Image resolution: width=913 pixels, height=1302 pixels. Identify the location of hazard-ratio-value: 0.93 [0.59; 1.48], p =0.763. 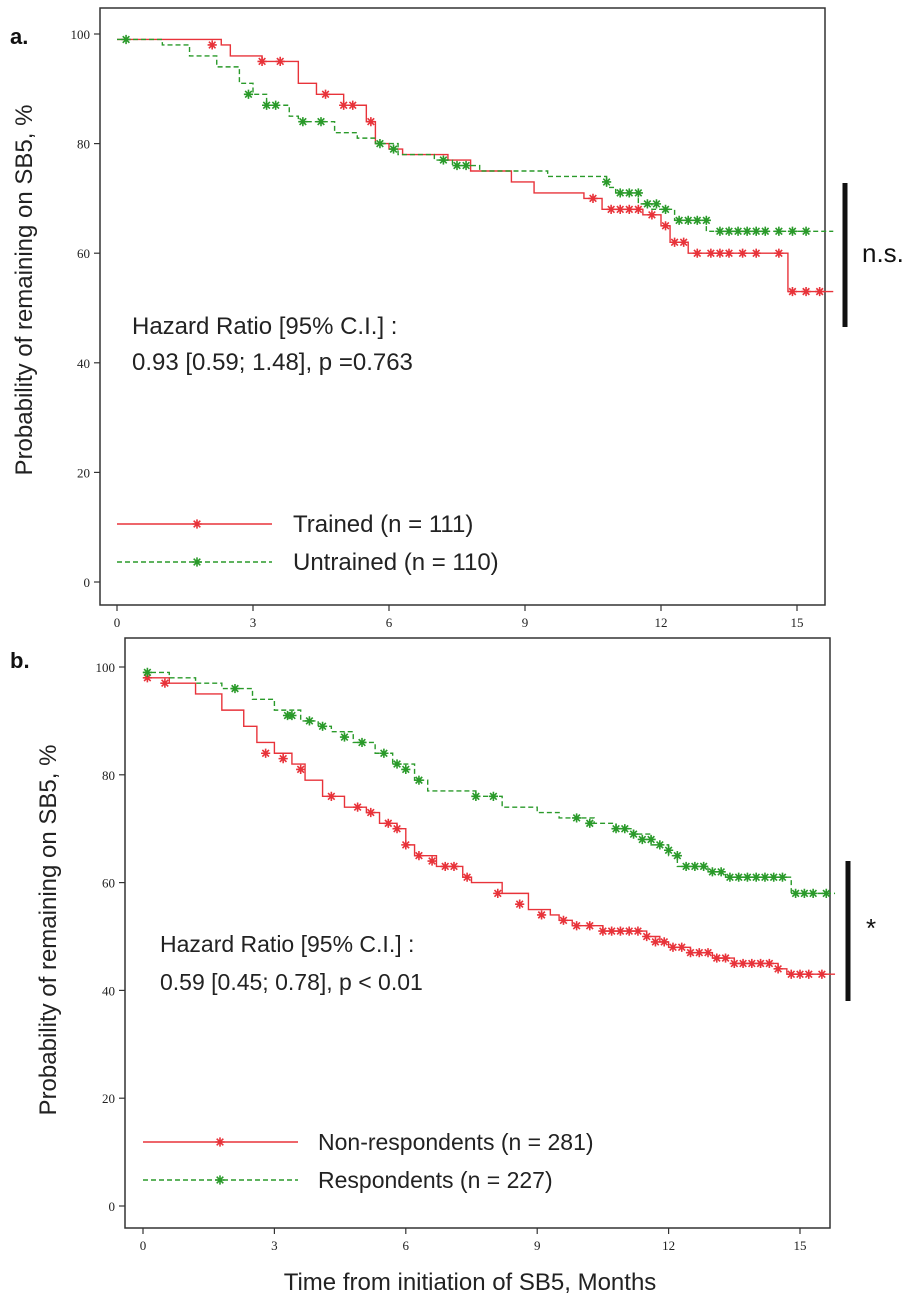
(272, 362).